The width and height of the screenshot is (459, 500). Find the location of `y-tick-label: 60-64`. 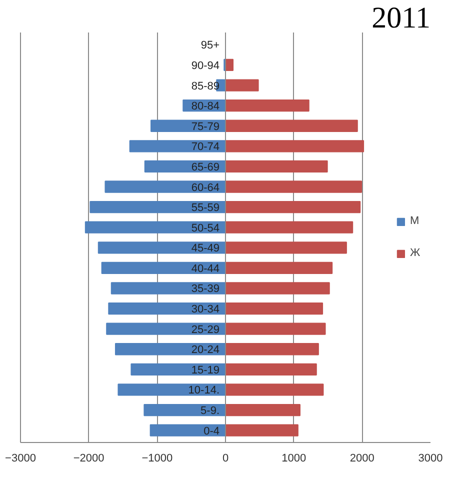

y-tick-label: 60-64 is located at coordinates (205, 188).